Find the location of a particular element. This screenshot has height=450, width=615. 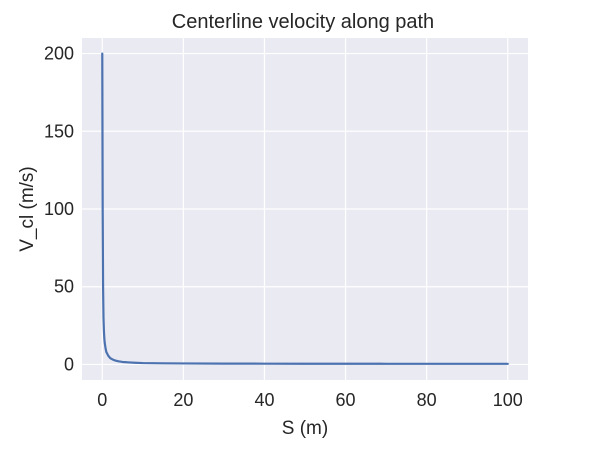

x-tick-label: 100 is located at coordinates (508, 400).